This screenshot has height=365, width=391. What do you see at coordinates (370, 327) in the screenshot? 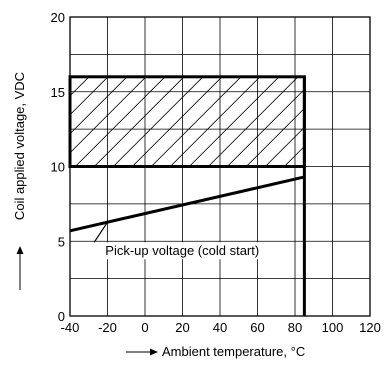
I see `x-tick-label: 120` at bounding box center [370, 327].